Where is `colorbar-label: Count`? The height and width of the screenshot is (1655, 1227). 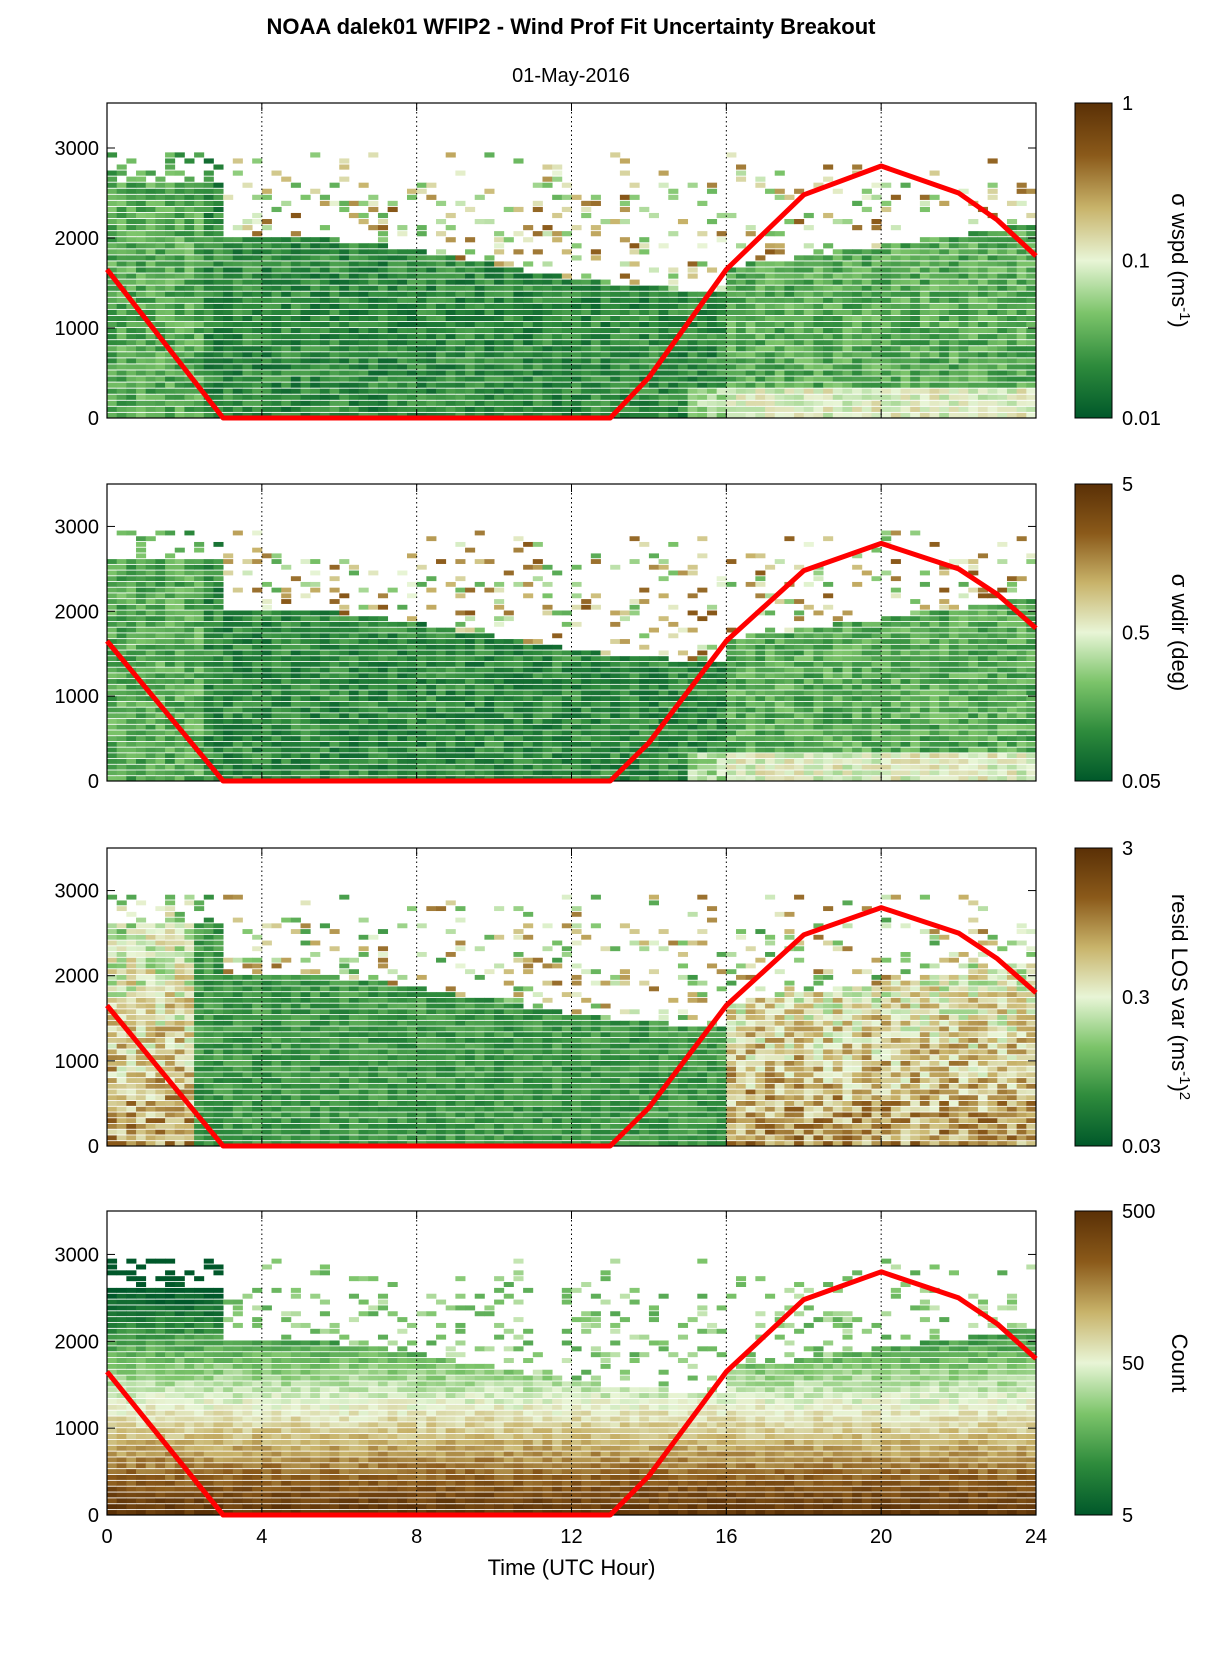
colorbar-label: Count is located at coordinates (1179, 1363).